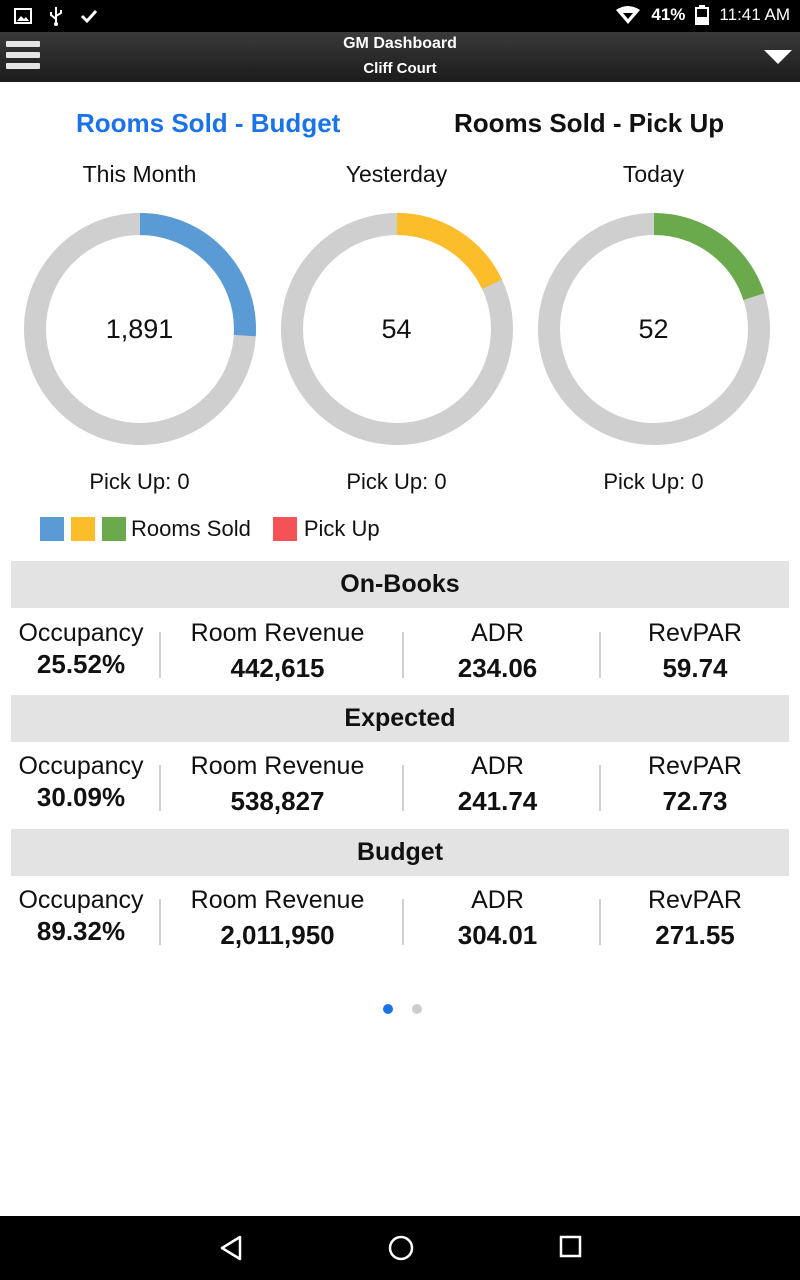  Describe the element at coordinates (114, 529) in the screenshot. I see `legend-swatch-green` at that location.